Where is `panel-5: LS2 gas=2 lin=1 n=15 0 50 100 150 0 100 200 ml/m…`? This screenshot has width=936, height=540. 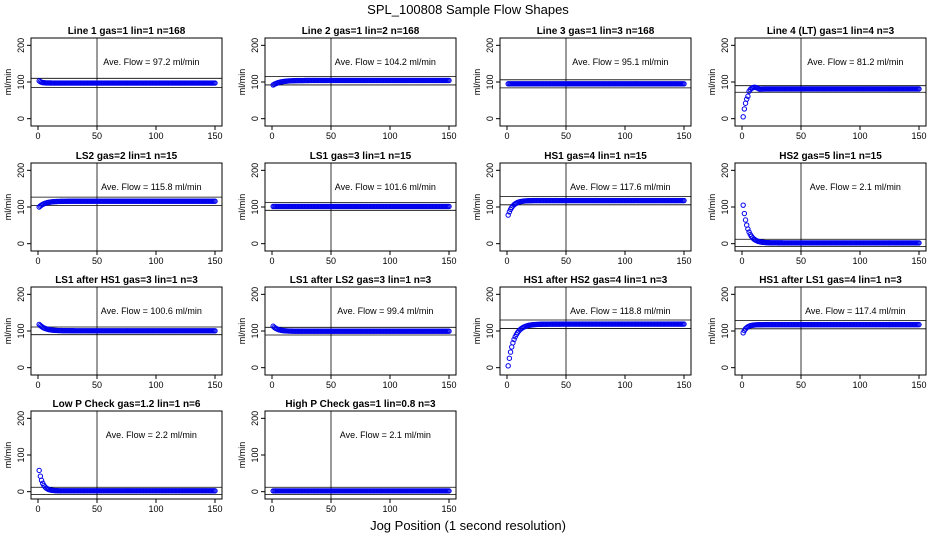 panel-5: LS2 gas=2 lin=1 n=15 0 50 100 150 0 100 200 ml/m… is located at coordinates (113, 208).